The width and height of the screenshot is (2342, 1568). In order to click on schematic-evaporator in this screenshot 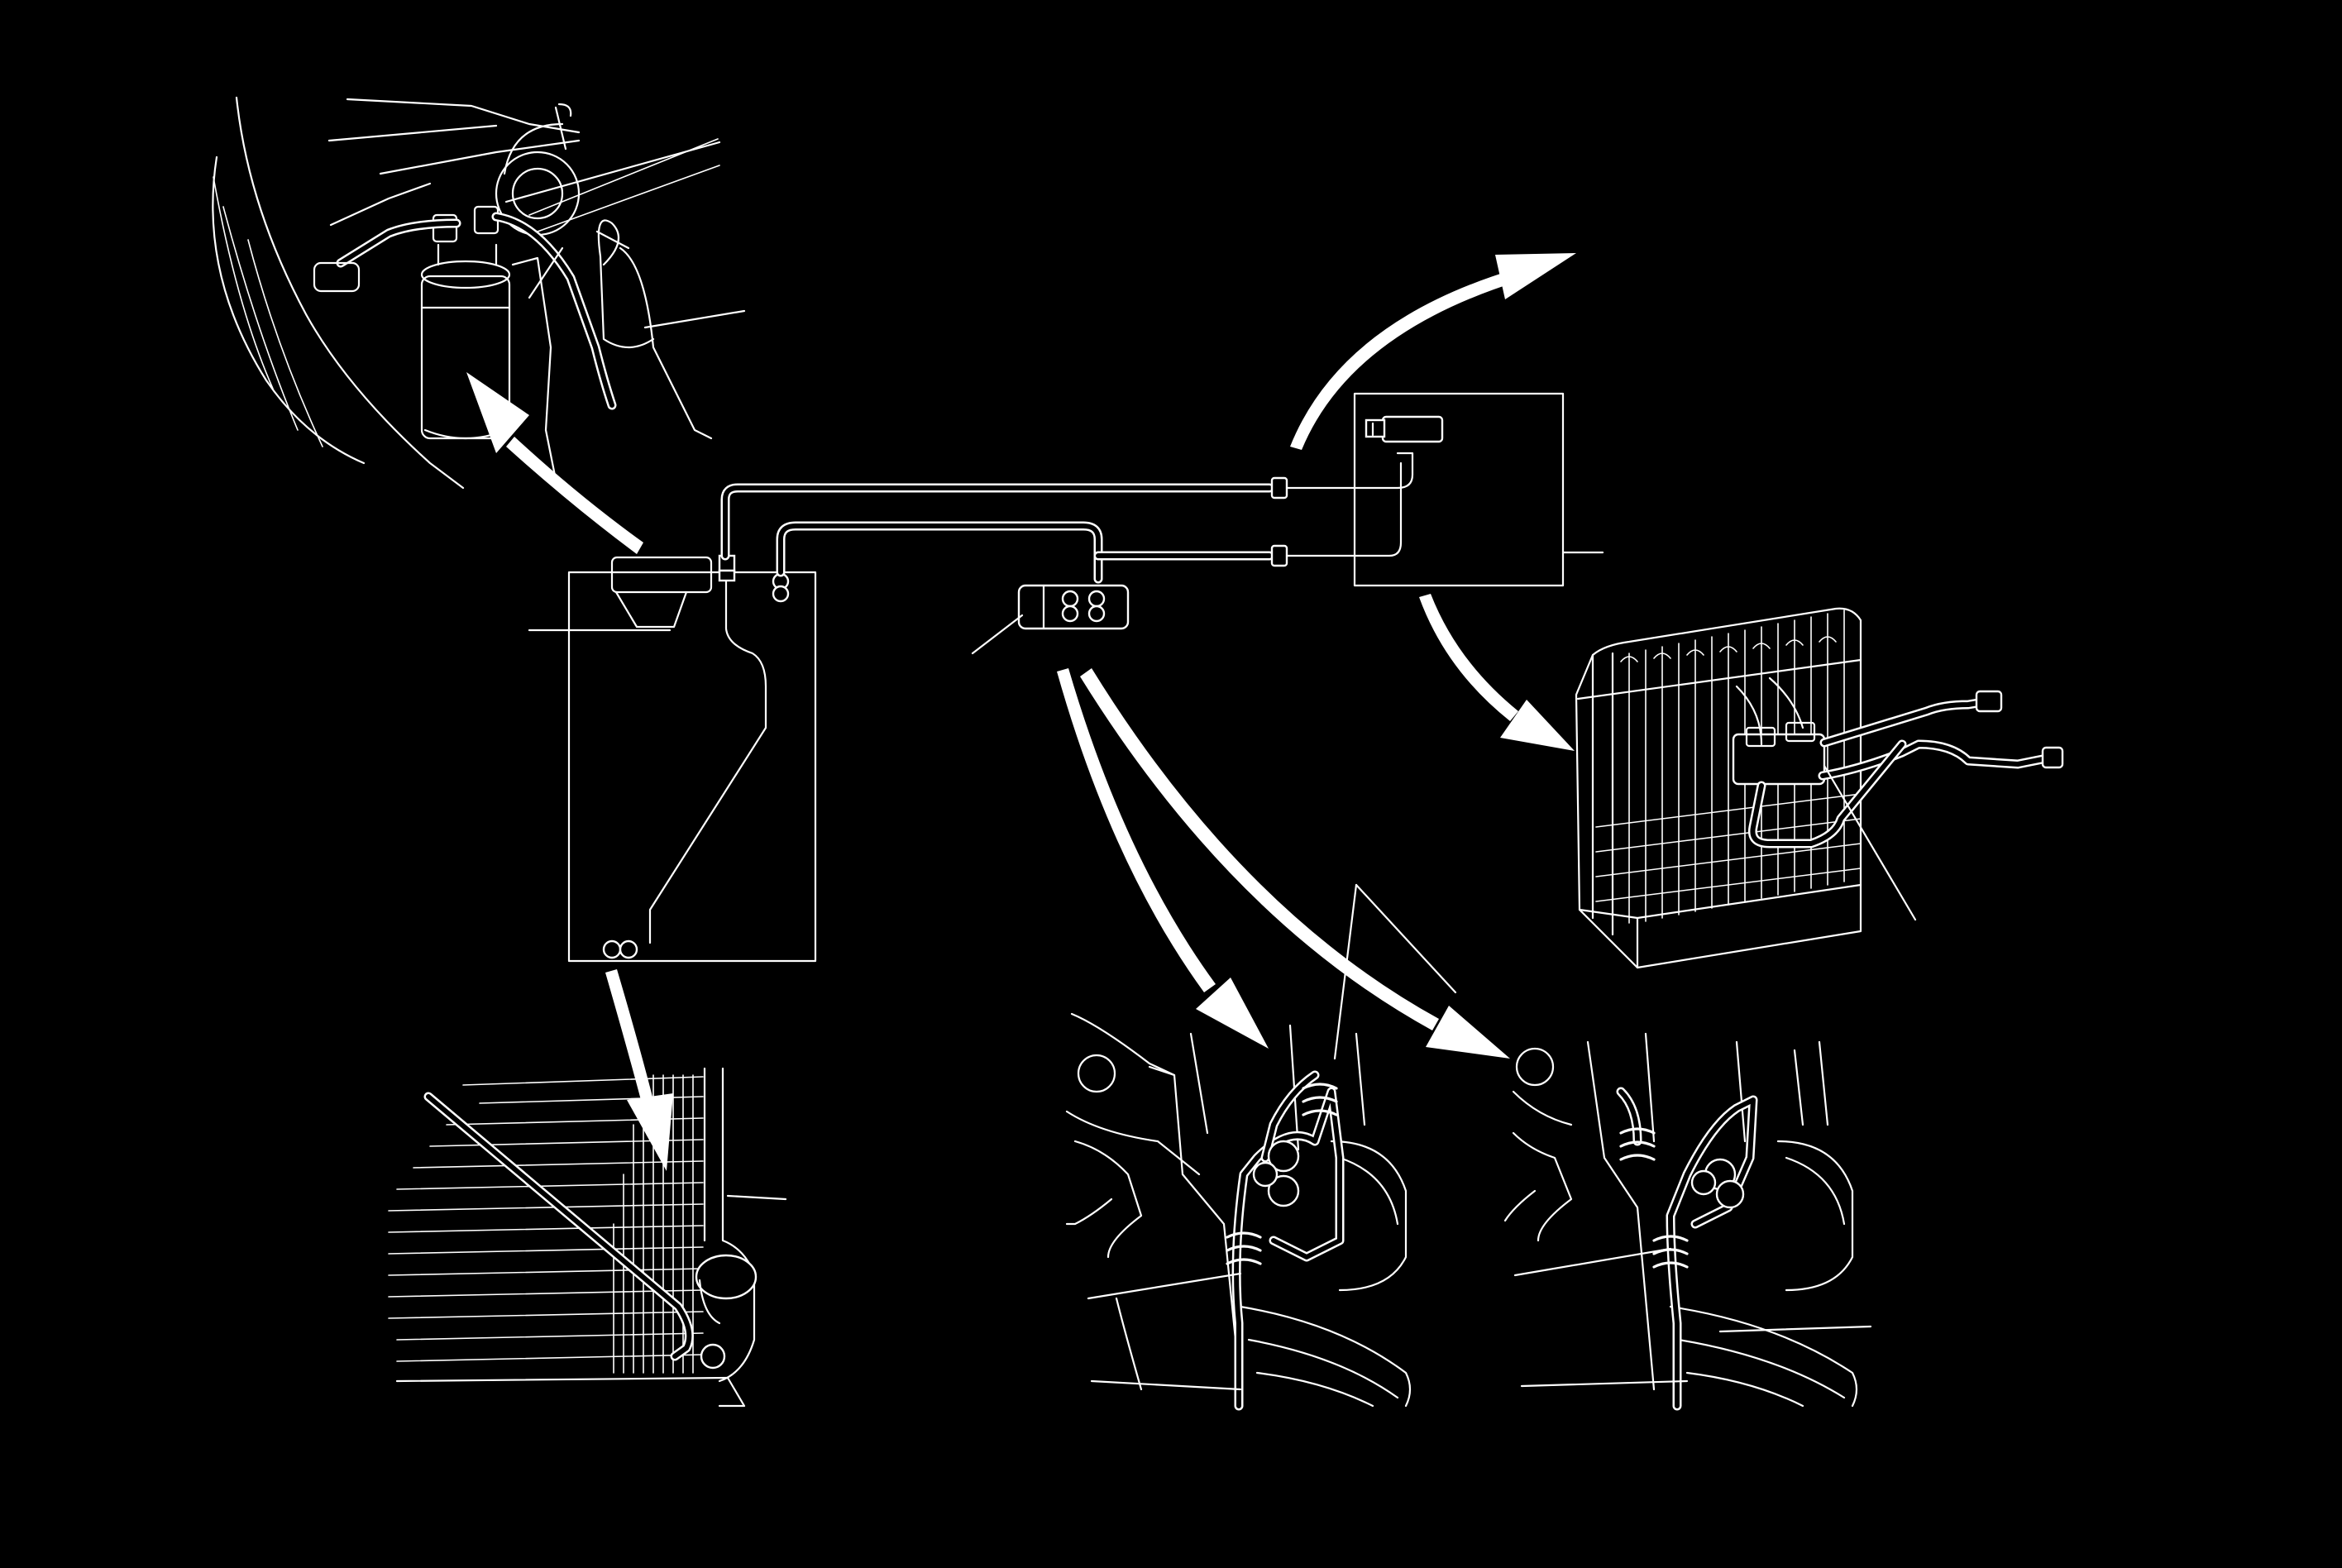, I will do `click(1459, 489)`.